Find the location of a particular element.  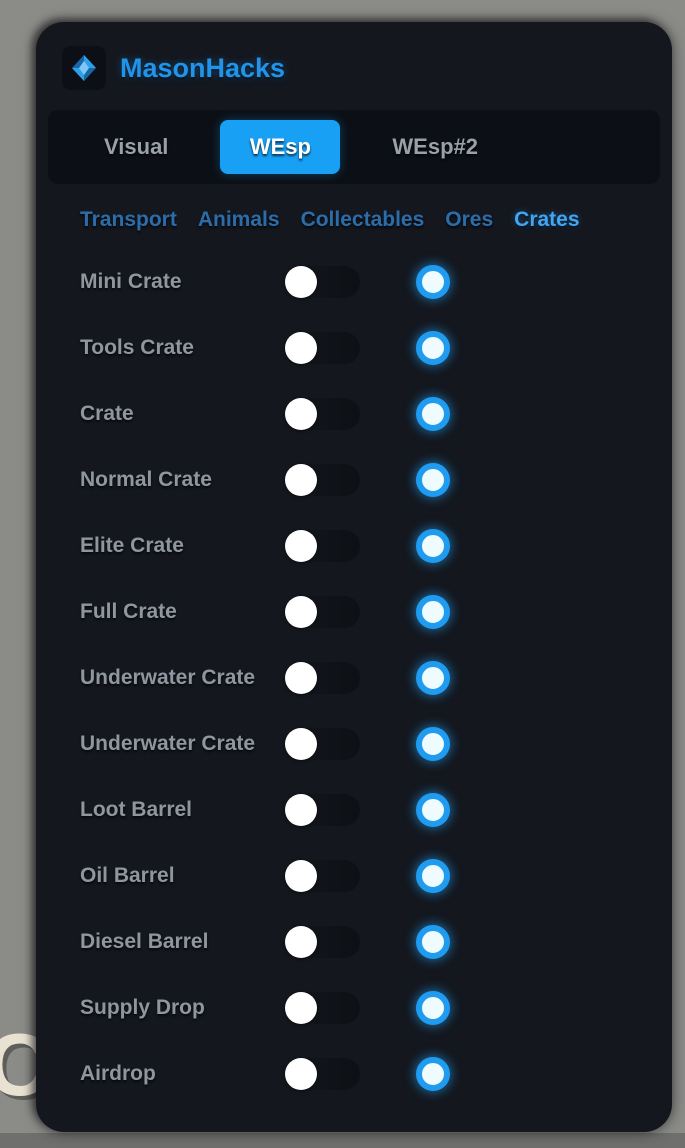

item-label: Crate is located at coordinates (107, 413).